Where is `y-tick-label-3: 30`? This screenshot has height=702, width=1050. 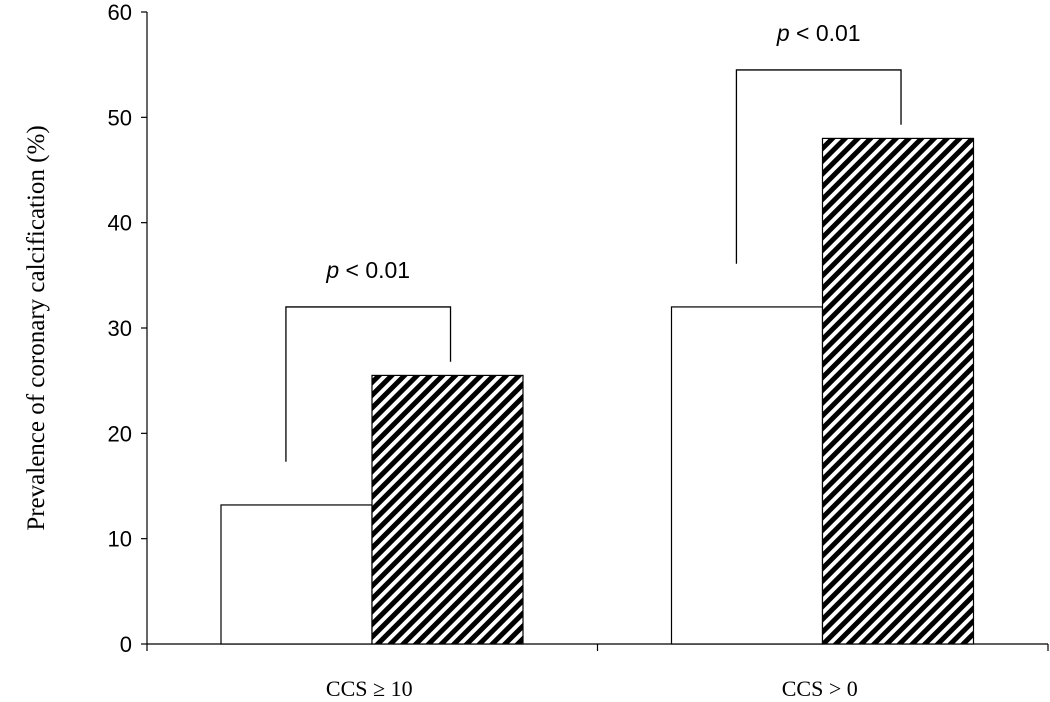
y-tick-label-3: 30 is located at coordinates (120, 328).